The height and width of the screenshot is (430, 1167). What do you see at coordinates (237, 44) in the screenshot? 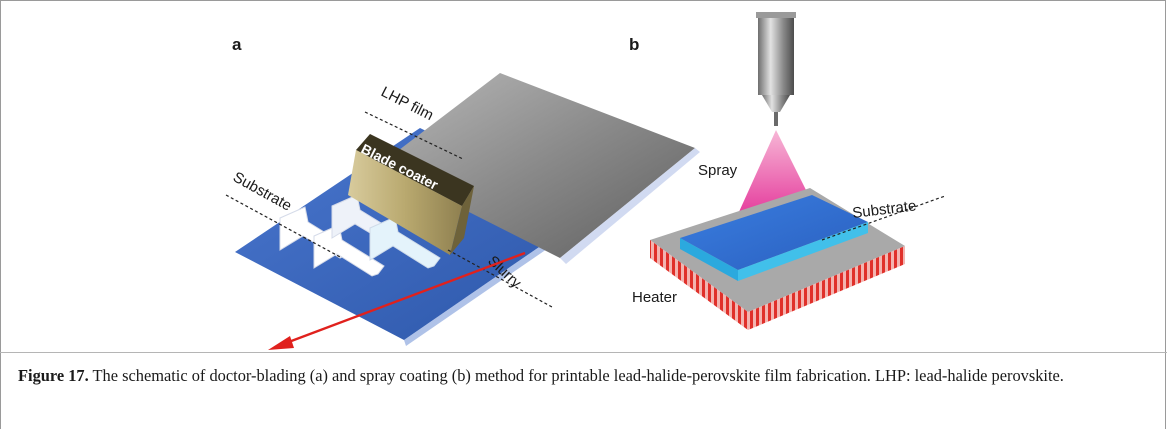
I see `panel-a-letter: a` at bounding box center [237, 44].